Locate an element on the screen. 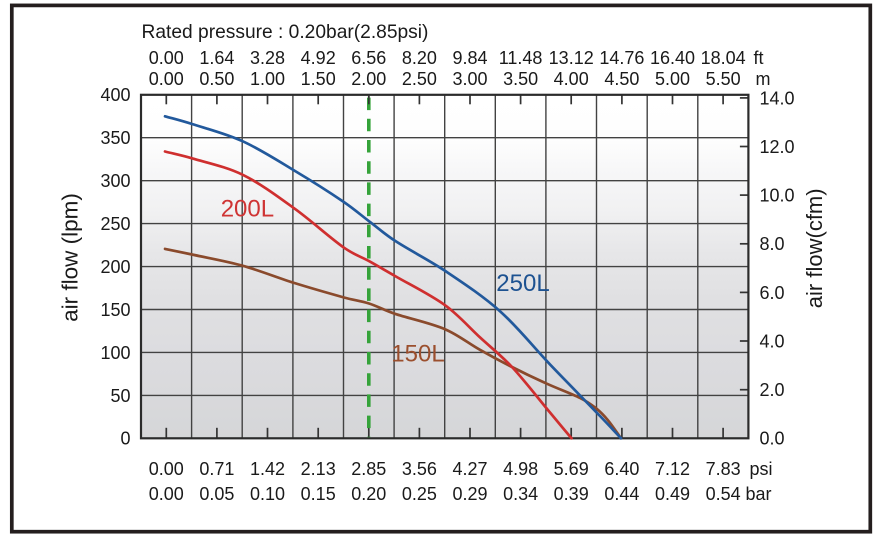  svg-text: air flow (lpm) is located at coordinates (70, 257).